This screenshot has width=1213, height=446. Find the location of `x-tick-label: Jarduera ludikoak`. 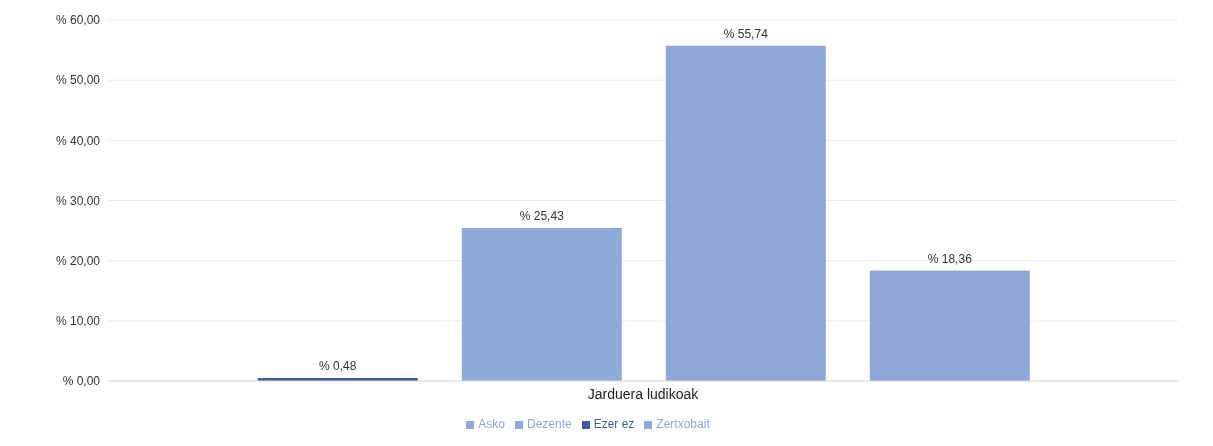

x-tick-label: Jarduera ludikoak is located at coordinates (643, 393).